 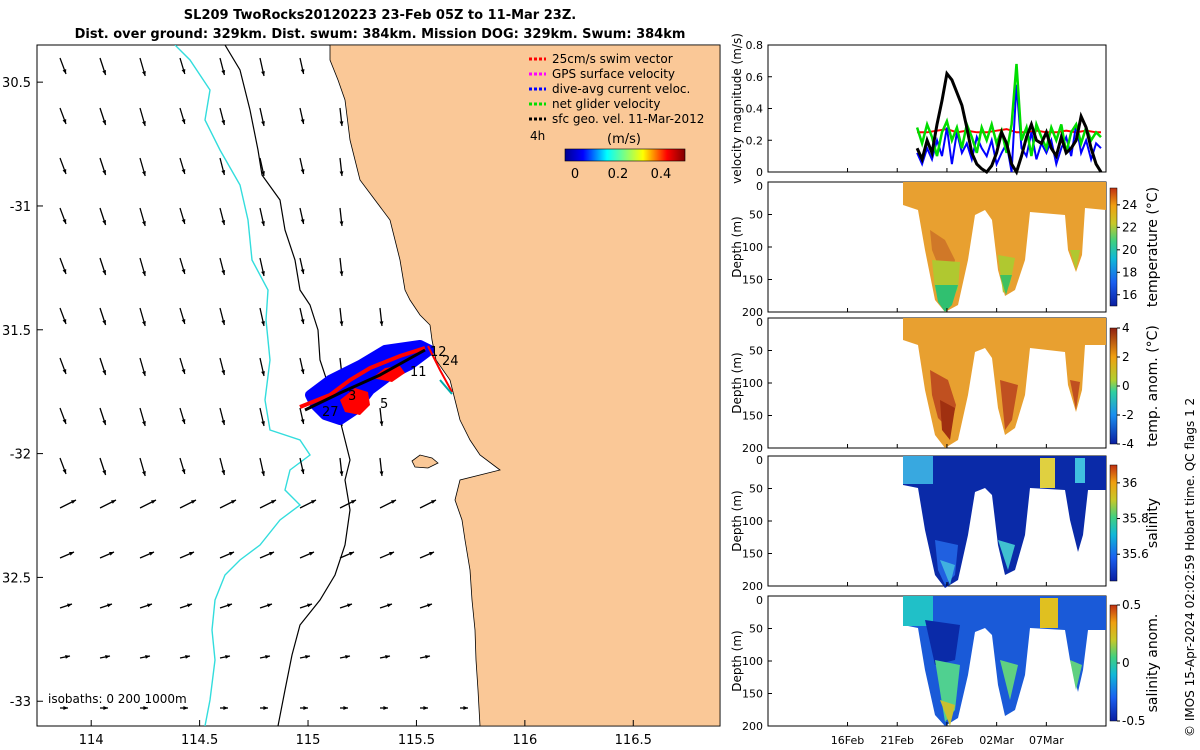 I want to click on legend-label: dive-avg current veloc., so click(x=621, y=89).